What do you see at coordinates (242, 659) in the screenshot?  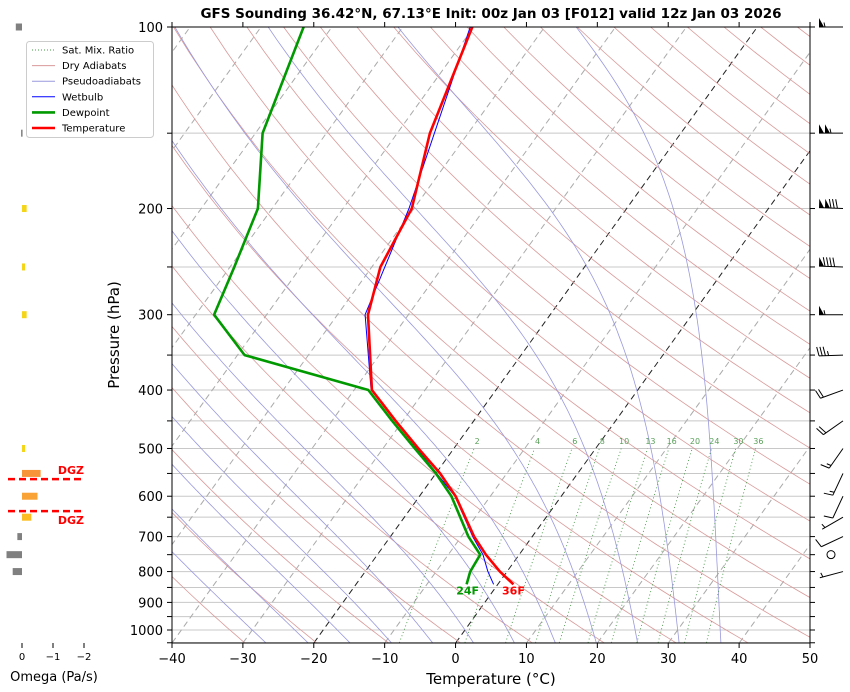 I see `x-tick-label: −30` at bounding box center [242, 659].